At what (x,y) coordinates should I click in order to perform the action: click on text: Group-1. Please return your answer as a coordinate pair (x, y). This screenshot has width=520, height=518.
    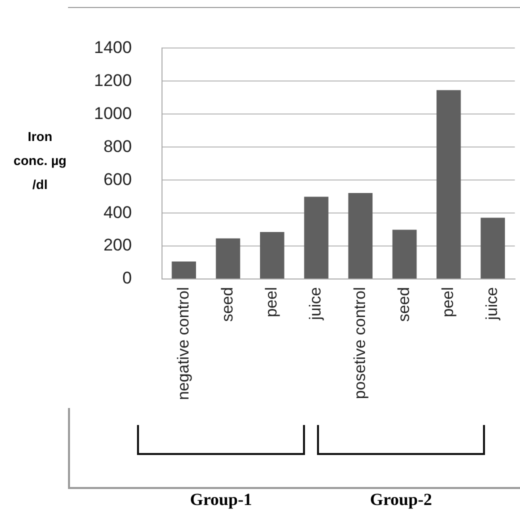
    Looking at the image, I should click on (221, 500).